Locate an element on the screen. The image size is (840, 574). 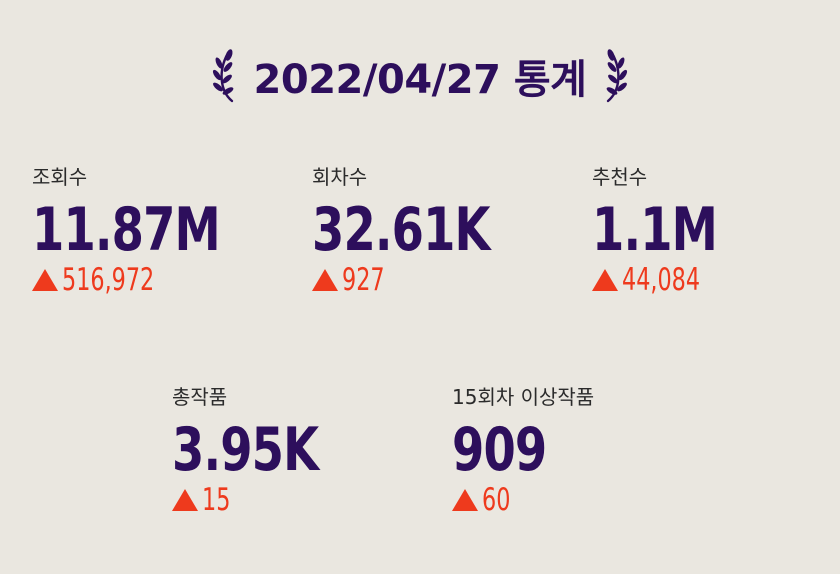
stat-label: 추천수 is located at coordinates (620, 177).